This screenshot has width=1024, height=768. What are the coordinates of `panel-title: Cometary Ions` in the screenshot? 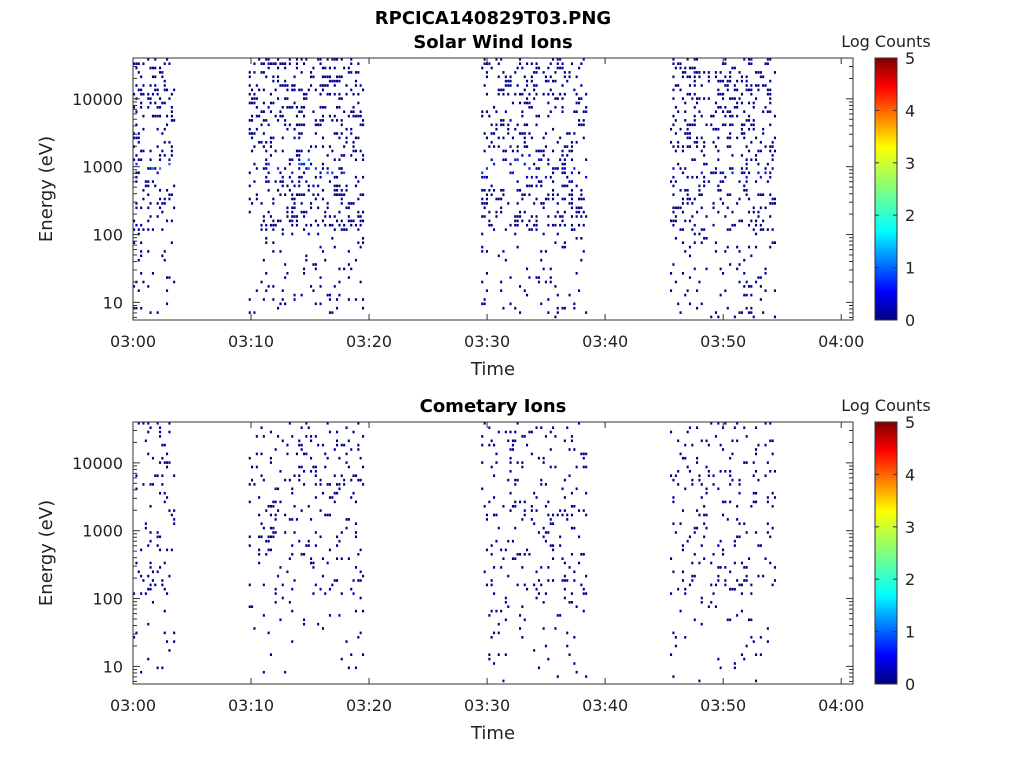 It's located at (493, 406).